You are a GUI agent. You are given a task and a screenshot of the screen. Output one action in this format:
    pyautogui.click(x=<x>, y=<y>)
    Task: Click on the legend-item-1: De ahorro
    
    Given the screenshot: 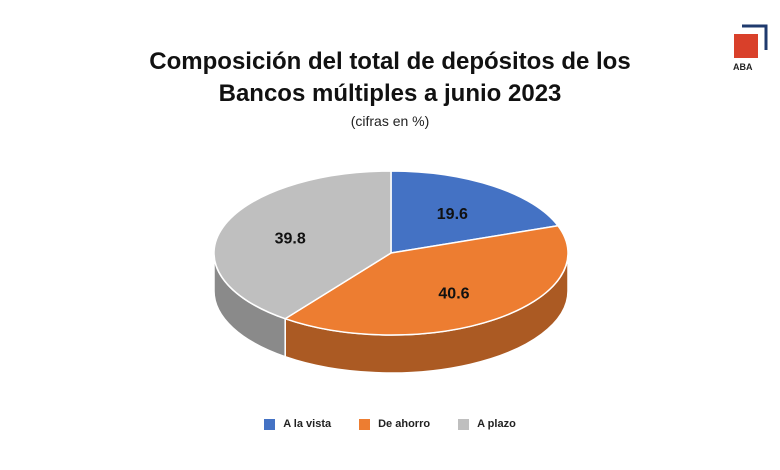 What is the action you would take?
    pyautogui.click(x=394, y=424)
    